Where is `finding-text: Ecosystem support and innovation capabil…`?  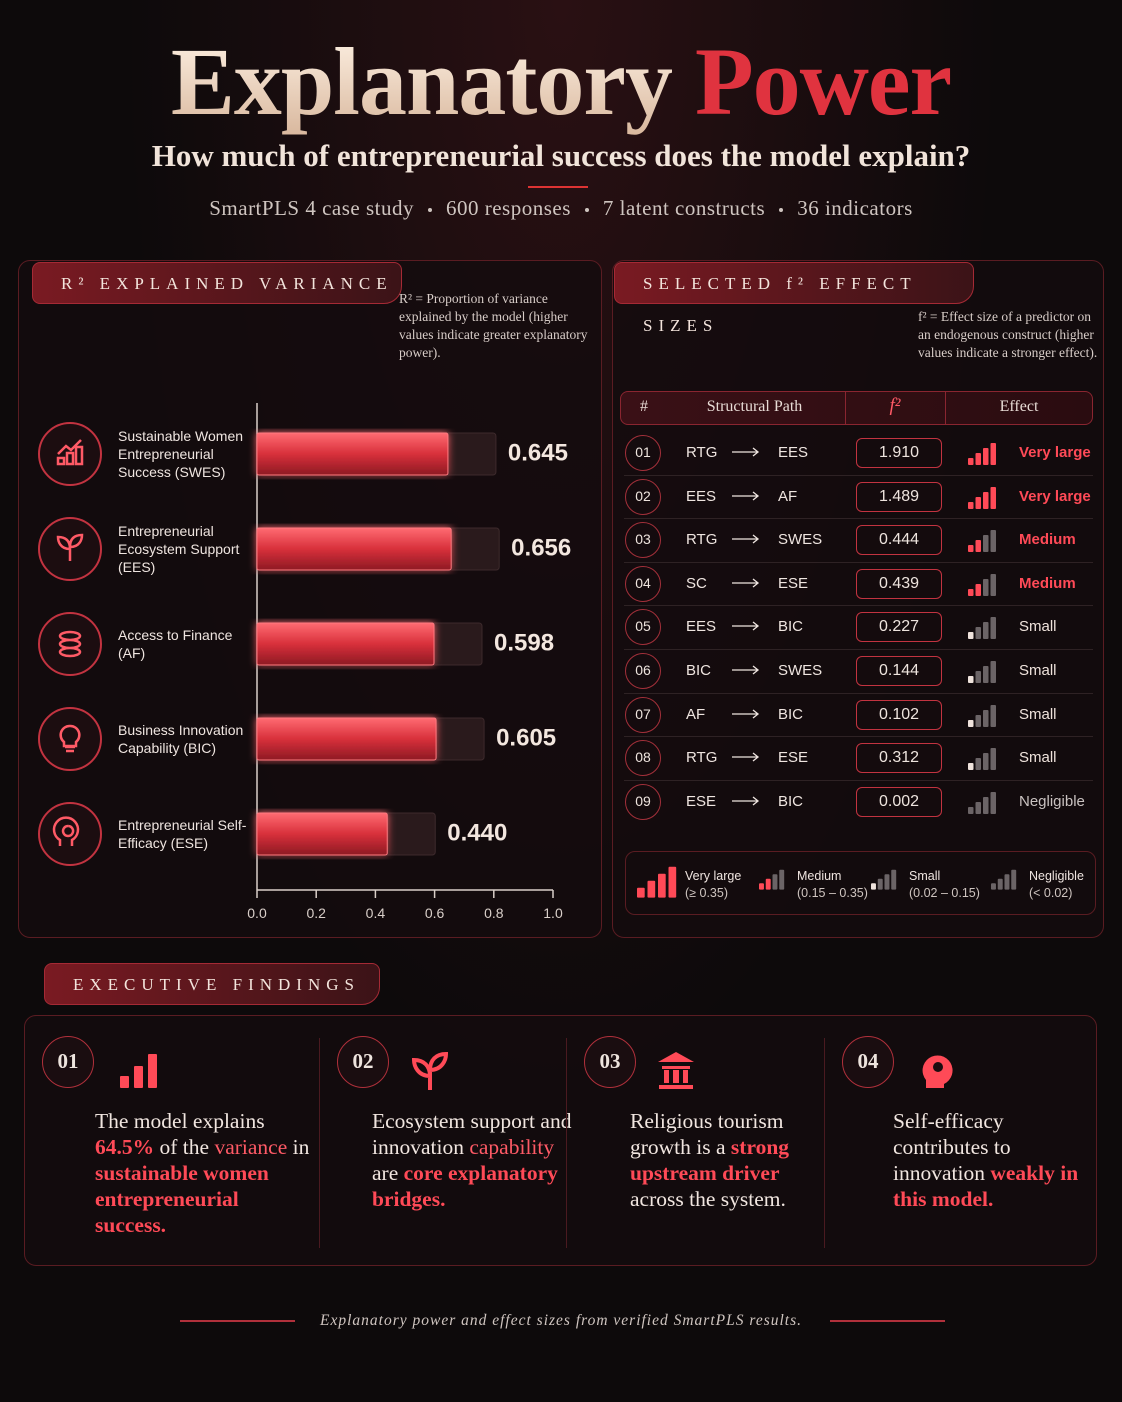
finding-text: Ecosystem support and innovation capabil… is located at coordinates (474, 1160).